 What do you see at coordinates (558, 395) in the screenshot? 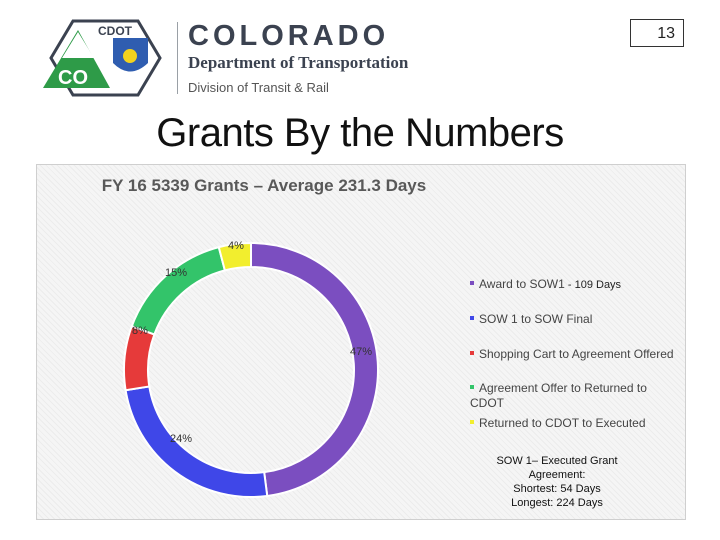
I see `legend-label: Agreement Offer to Returned to CDOT` at bounding box center [558, 395].